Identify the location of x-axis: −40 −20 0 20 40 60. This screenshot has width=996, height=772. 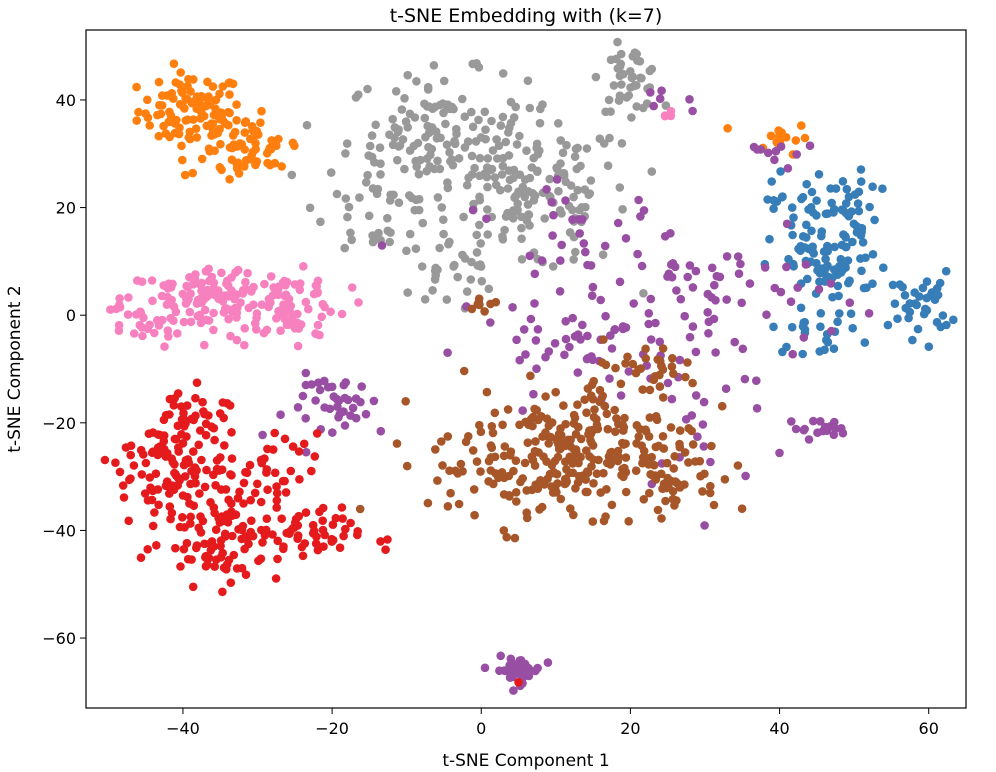
(552, 723).